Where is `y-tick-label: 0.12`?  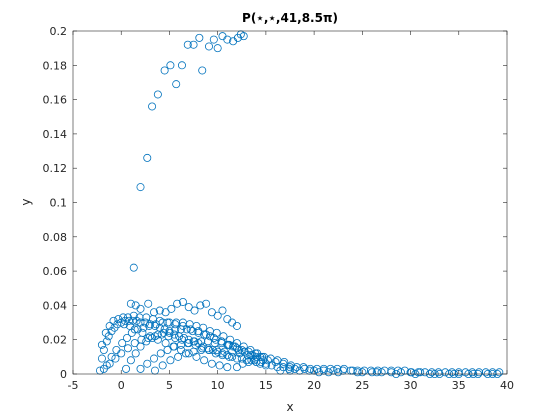
y-tick-label: 0.12 is located at coordinates (55, 168).